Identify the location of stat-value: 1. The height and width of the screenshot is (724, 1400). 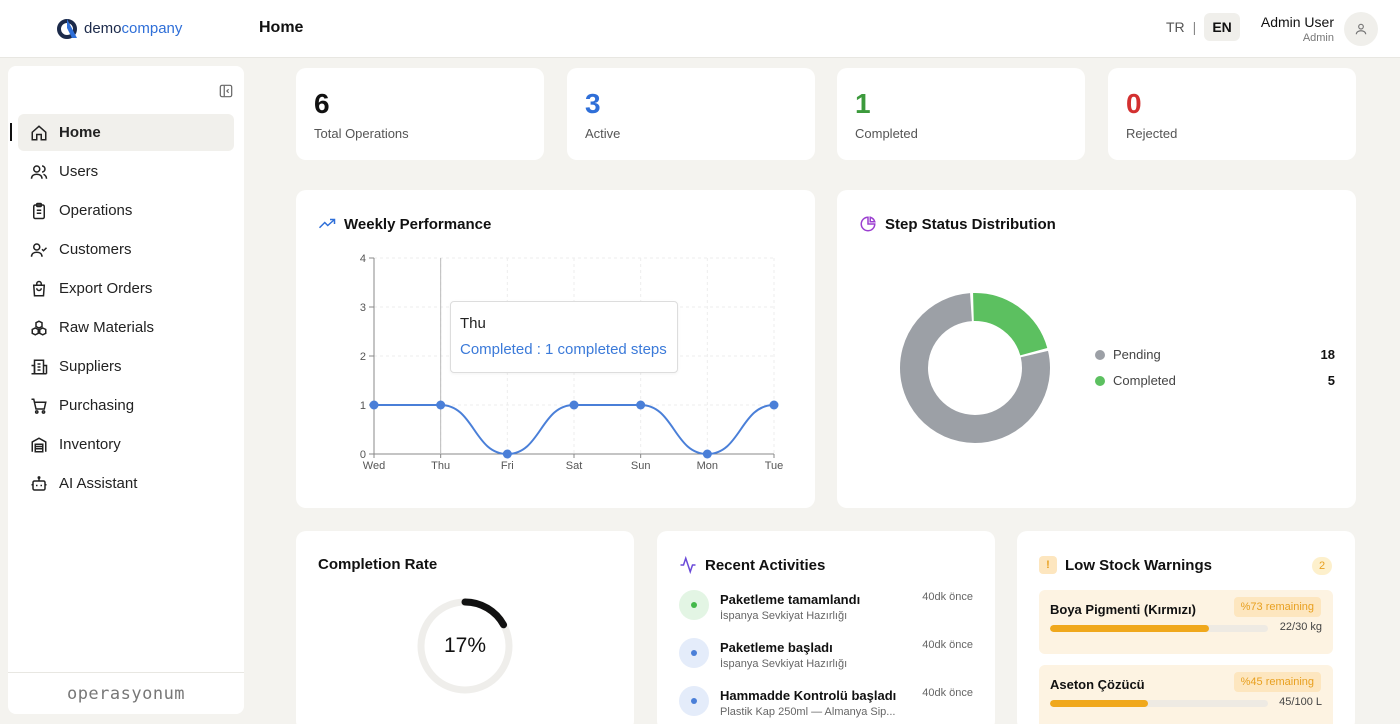
(863, 103).